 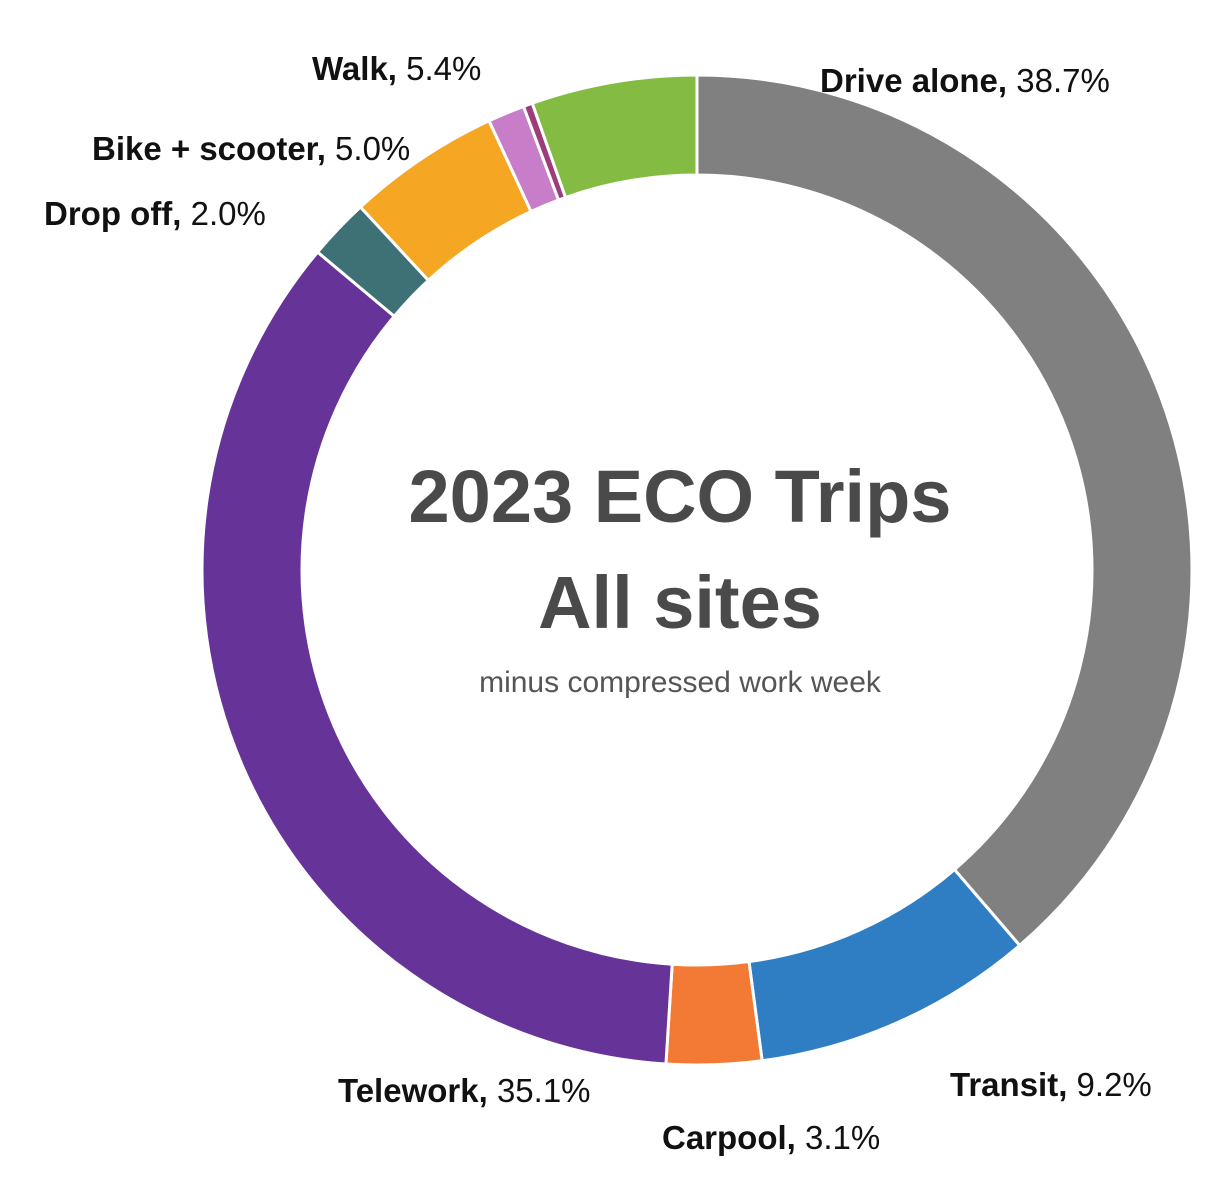 I want to click on slice-carpool, so click(x=714, y=1013).